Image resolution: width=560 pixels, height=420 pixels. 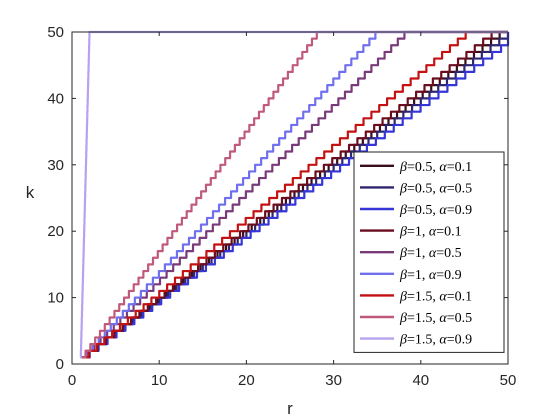 What do you see at coordinates (55, 231) in the screenshot?
I see `y-tick-label: 20` at bounding box center [55, 231].